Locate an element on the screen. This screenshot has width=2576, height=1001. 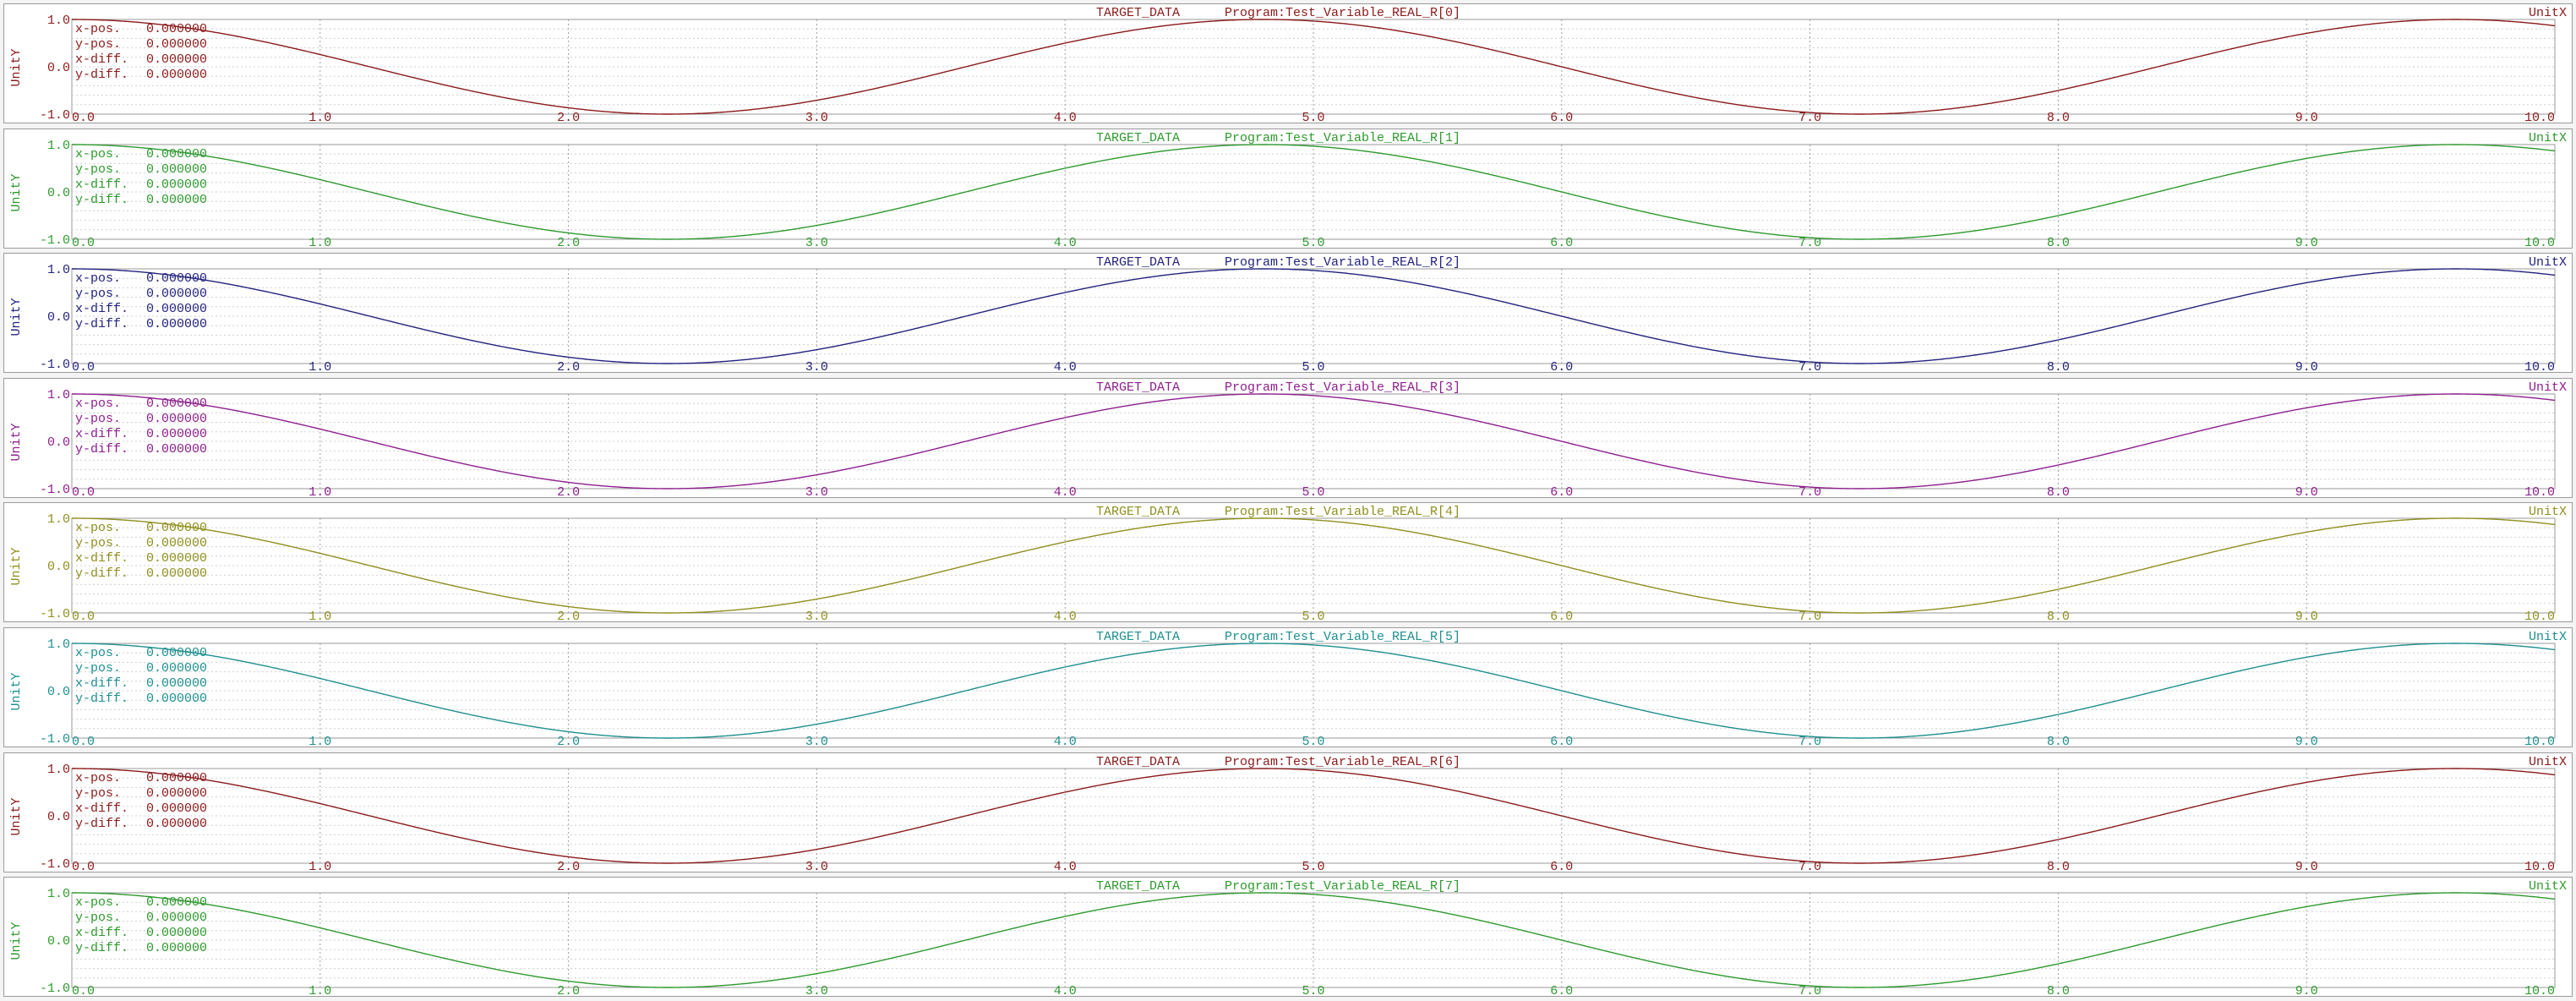
x-tick-label: 6.0 is located at coordinates (1561, 615).